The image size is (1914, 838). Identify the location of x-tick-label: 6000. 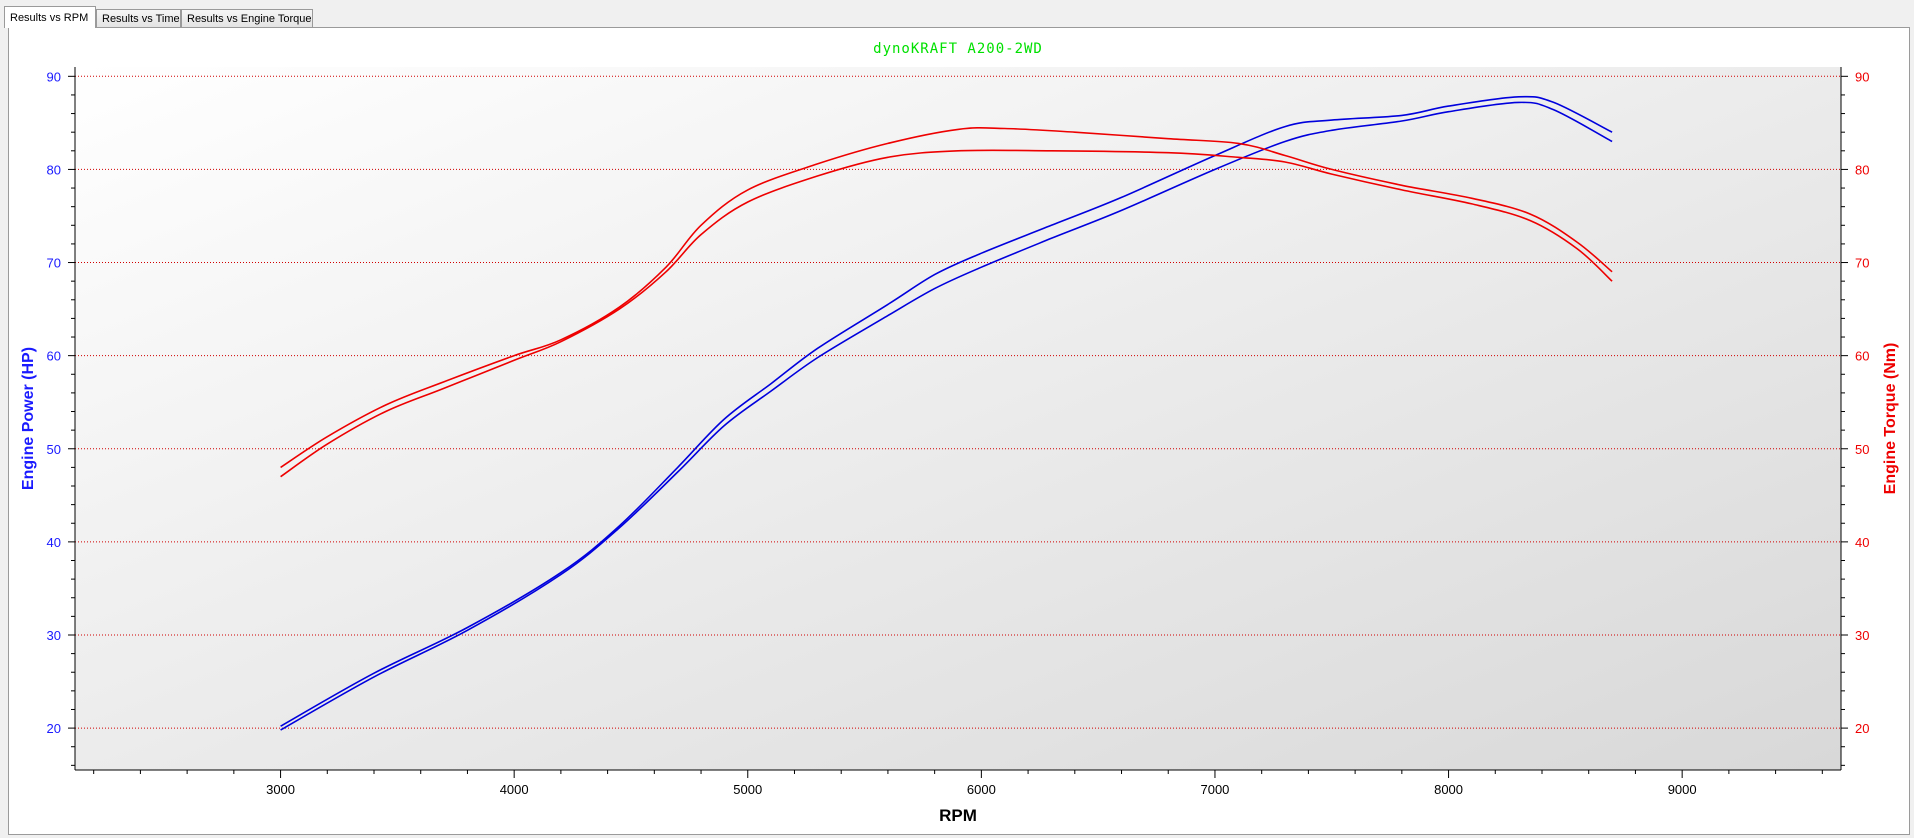
(981, 789).